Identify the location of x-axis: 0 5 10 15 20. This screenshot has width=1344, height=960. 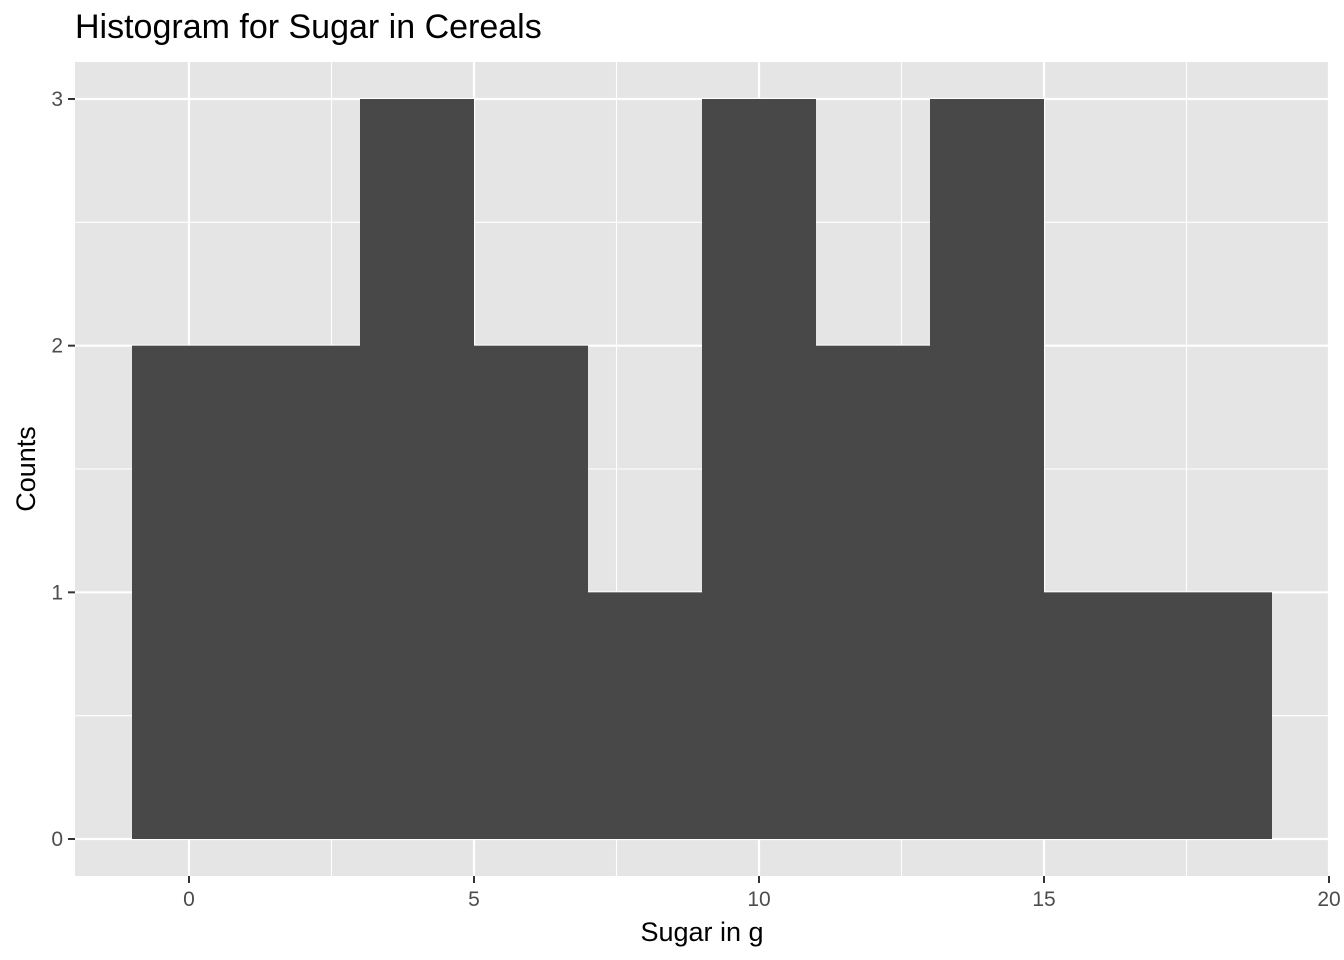
(762, 893).